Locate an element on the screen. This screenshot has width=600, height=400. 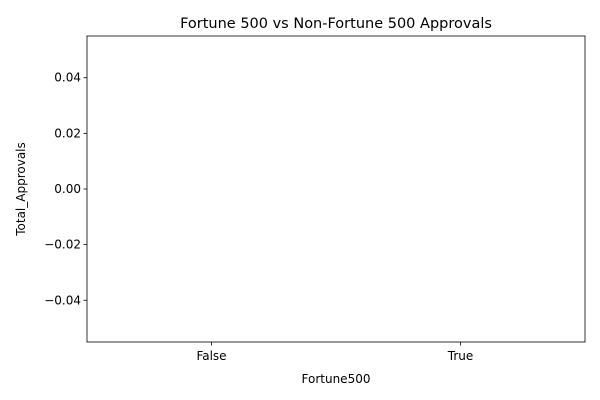
y-tick-label: 0.02 is located at coordinates (67, 133).